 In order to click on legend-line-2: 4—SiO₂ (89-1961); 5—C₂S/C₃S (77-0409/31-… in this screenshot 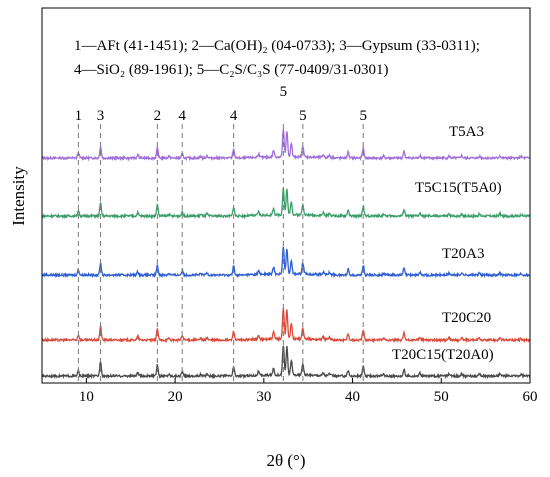, I will do `click(231, 70)`.